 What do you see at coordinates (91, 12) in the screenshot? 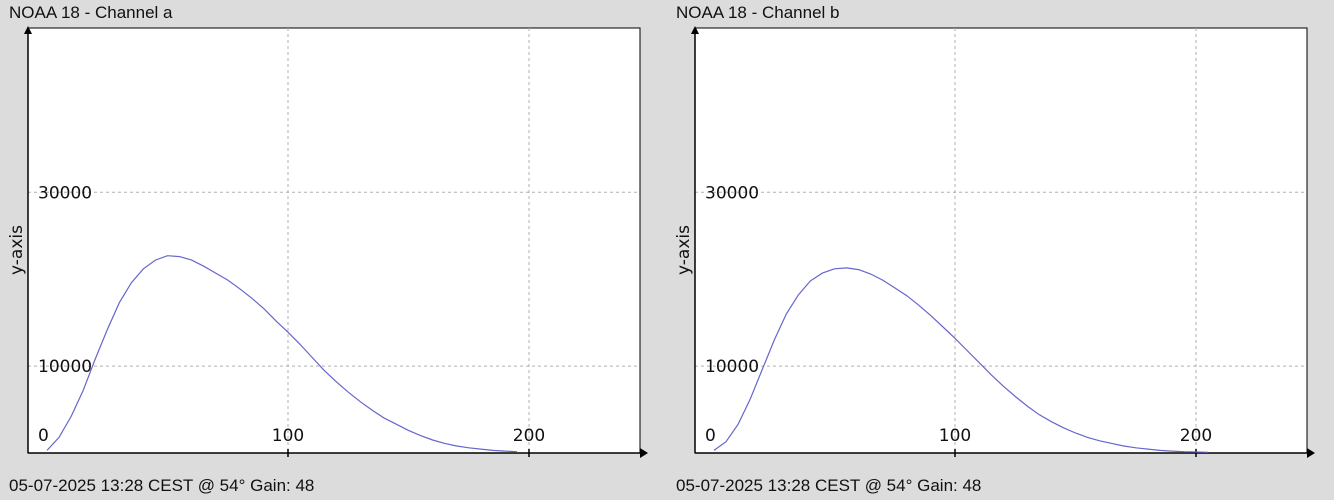
I see `chart-title: NOAA 18 - Channel a` at bounding box center [91, 12].